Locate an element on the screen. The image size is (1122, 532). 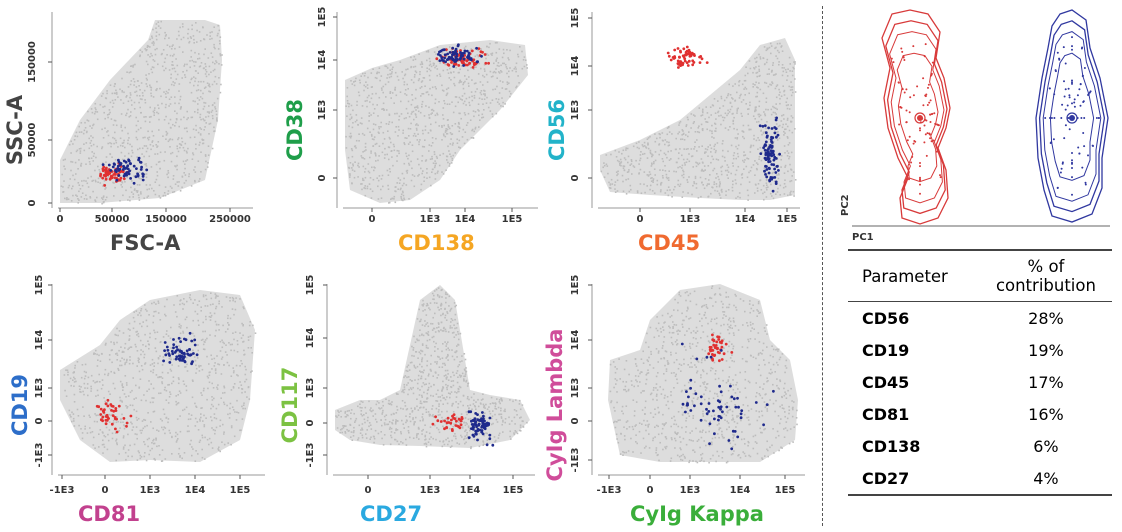
x-tick-label: 1E3 is located at coordinates (690, 490).